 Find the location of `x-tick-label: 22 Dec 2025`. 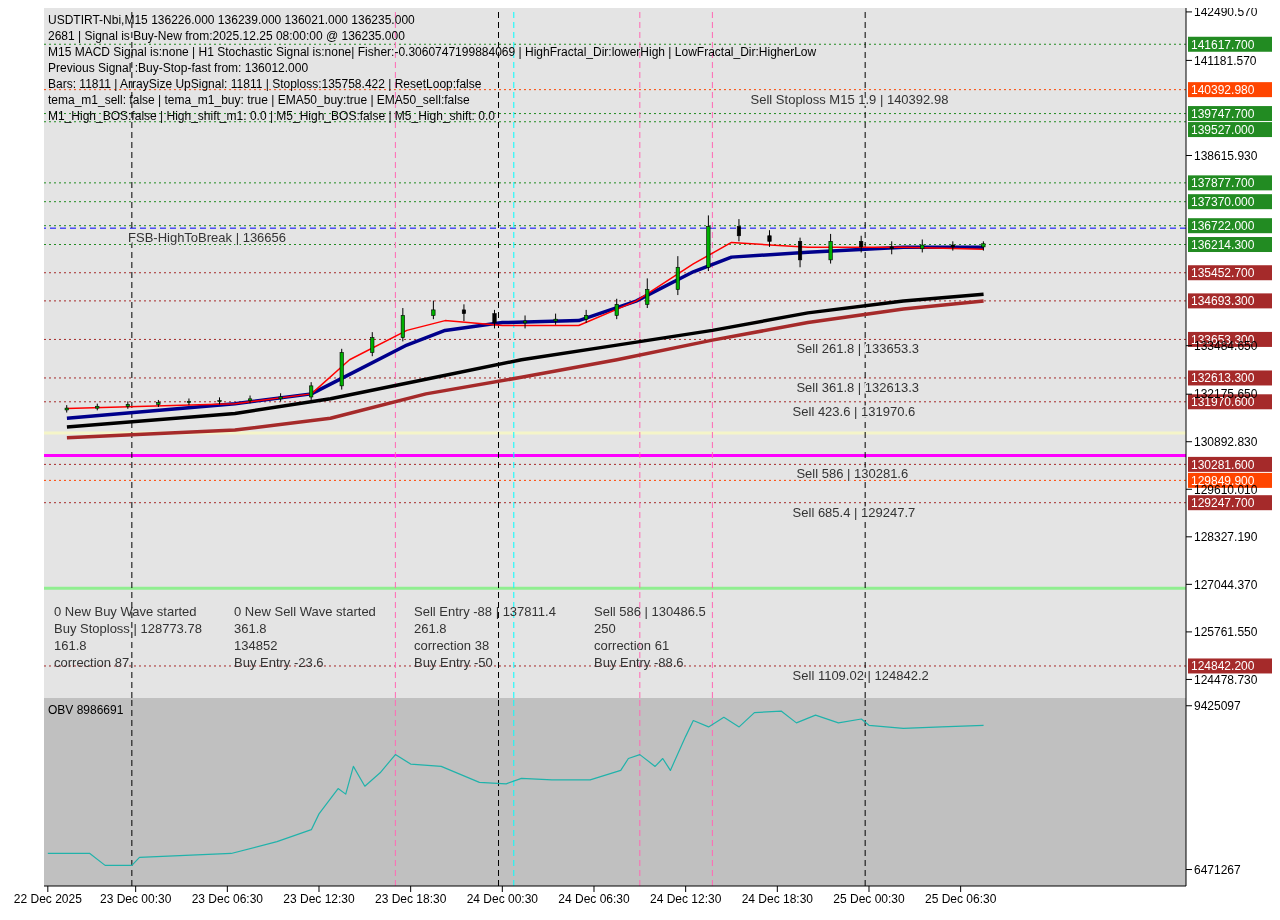

x-tick-label: 22 Dec 2025 is located at coordinates (48, 898).